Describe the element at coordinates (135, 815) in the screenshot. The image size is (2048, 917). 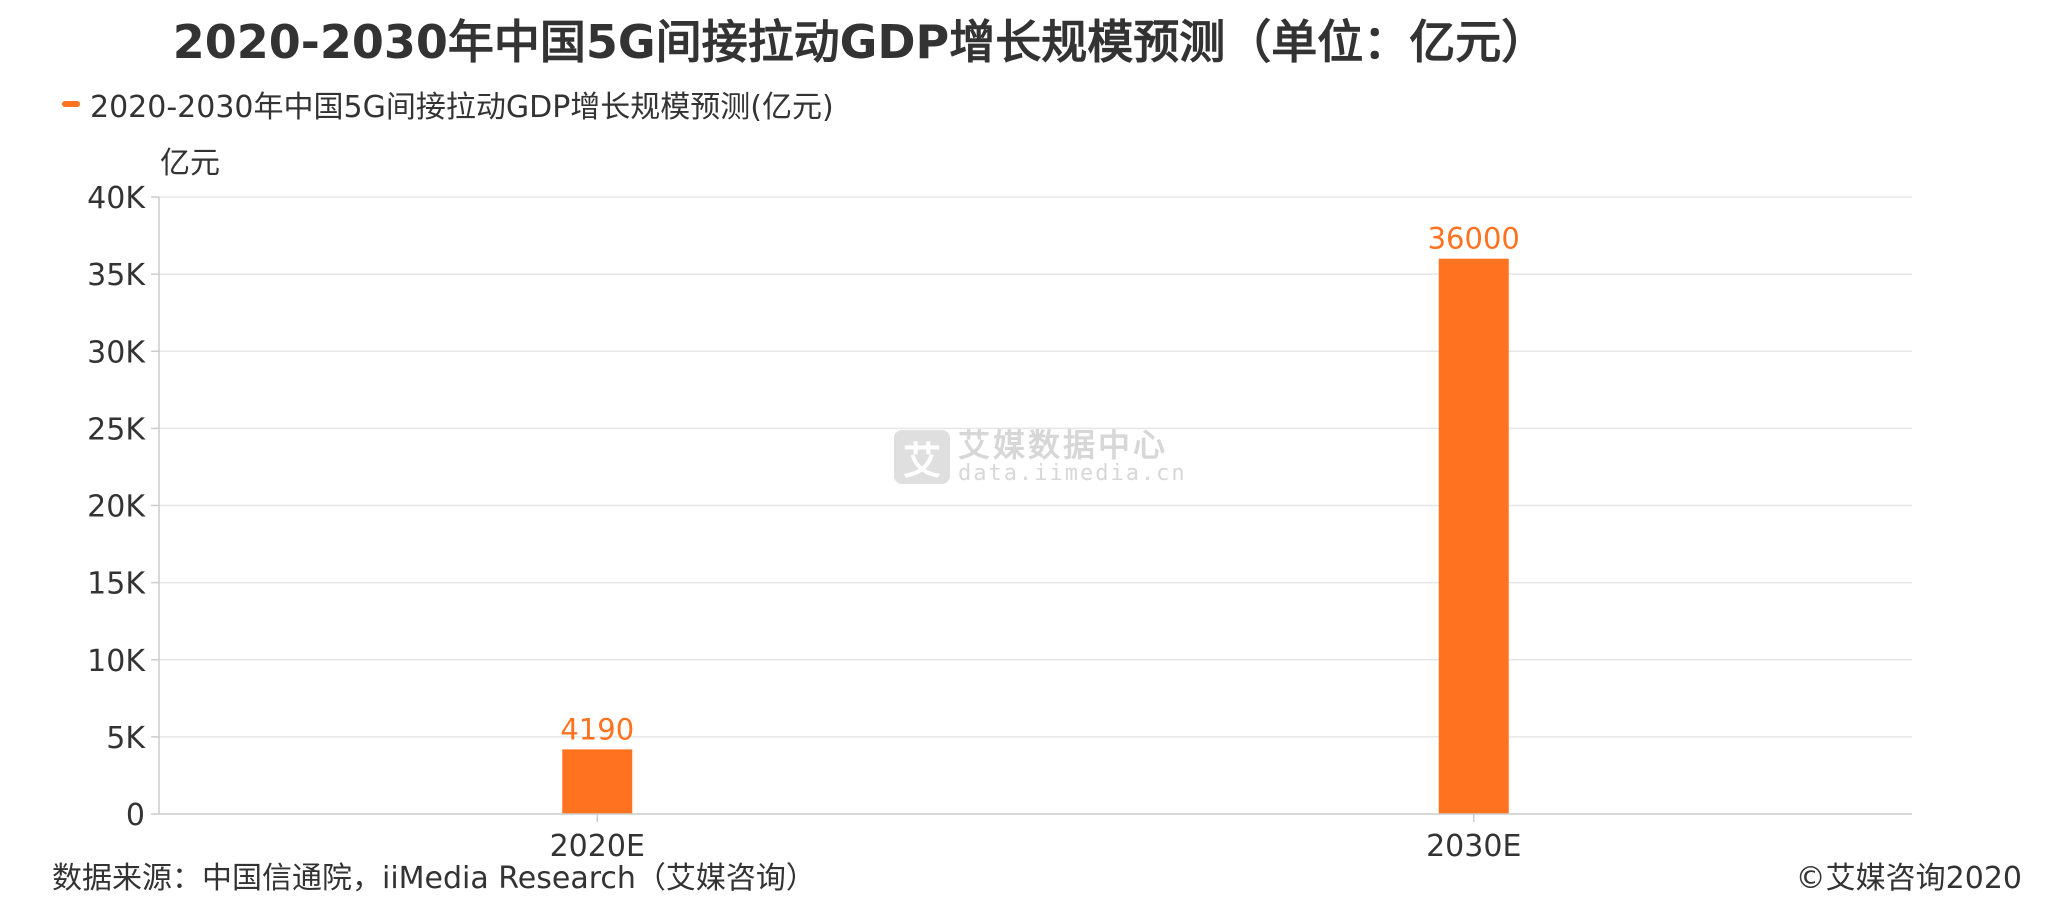
I see `y-tick-label: 0` at that location.